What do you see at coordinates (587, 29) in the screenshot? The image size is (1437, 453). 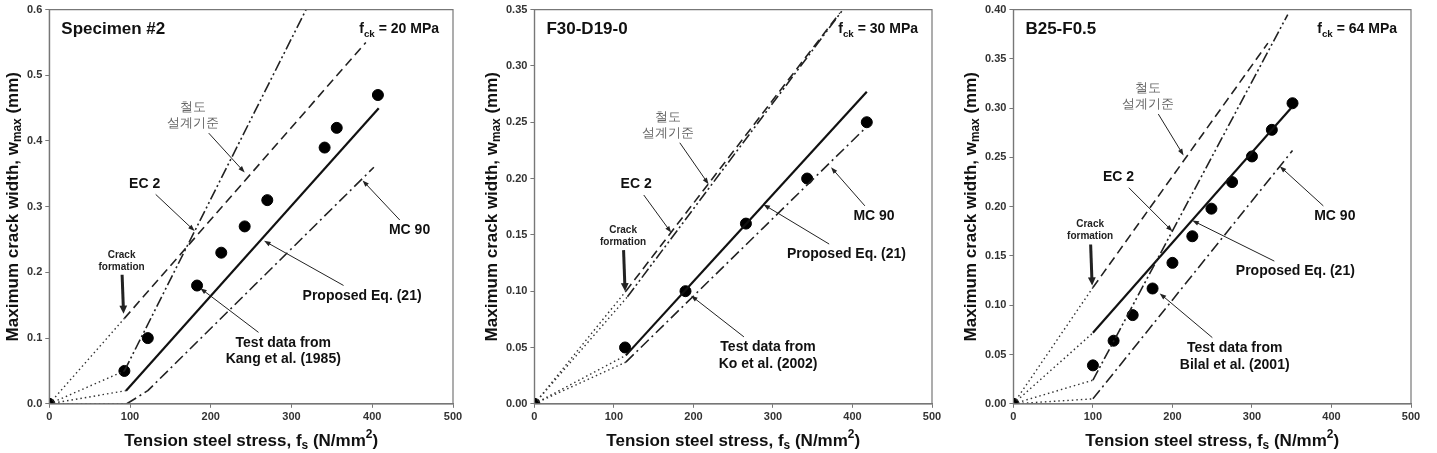 I see `text: F30-D19-0` at bounding box center [587, 29].